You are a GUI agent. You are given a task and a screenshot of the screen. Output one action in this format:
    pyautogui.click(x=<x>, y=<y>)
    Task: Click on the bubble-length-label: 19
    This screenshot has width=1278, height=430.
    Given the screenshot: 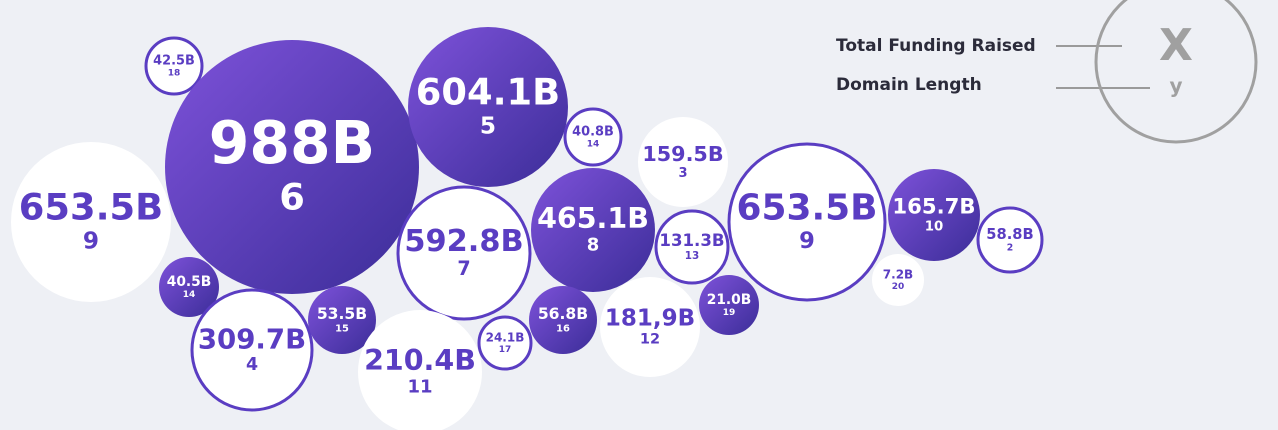 What is the action you would take?
    pyautogui.click(x=729, y=313)
    